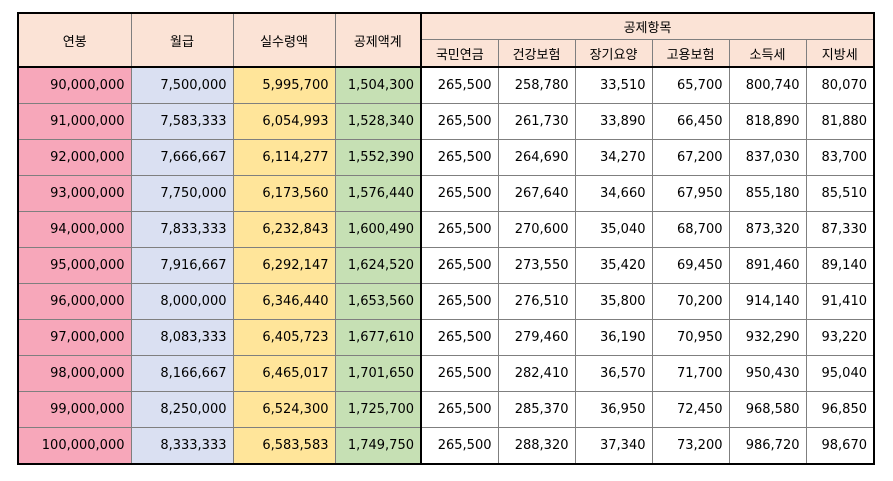 The image size is (893, 481). I want to click on cell-health: 276,510, so click(536, 301).